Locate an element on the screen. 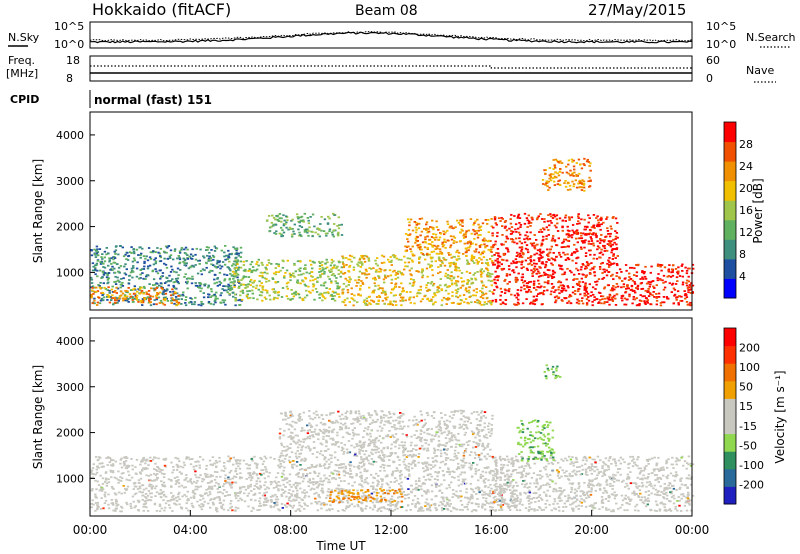 Image resolution: width=800 pixels, height=554 pixels. colorbar-tick-label: 8 is located at coordinates (742, 254).